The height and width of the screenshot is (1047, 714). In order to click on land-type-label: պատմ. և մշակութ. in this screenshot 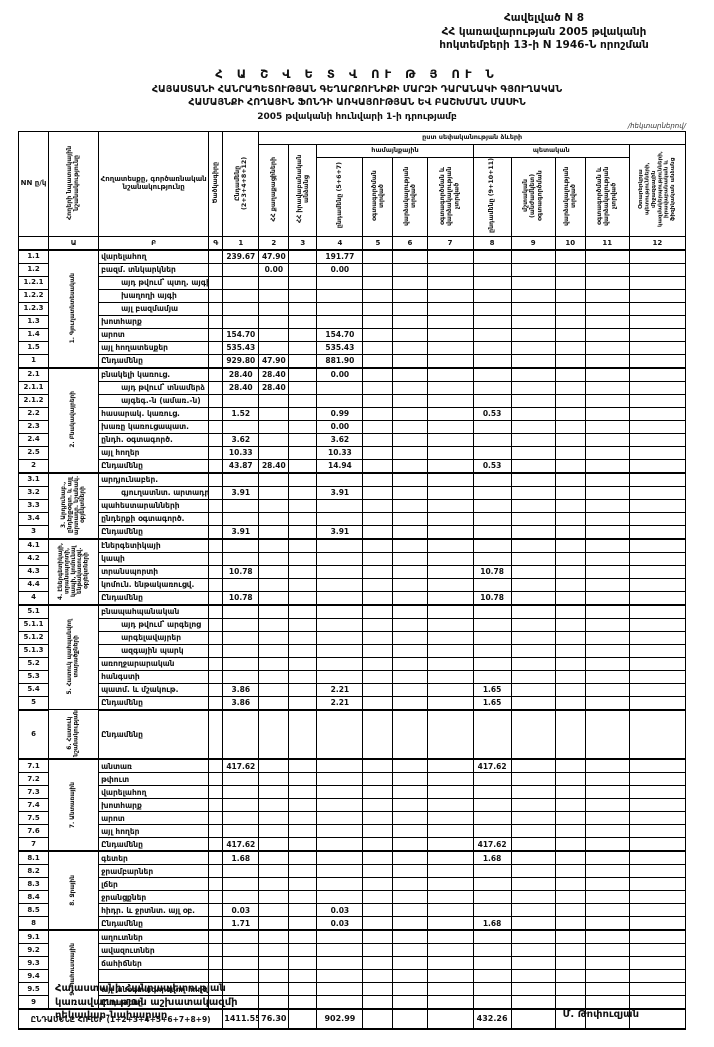, I will do `click(154, 689)`.